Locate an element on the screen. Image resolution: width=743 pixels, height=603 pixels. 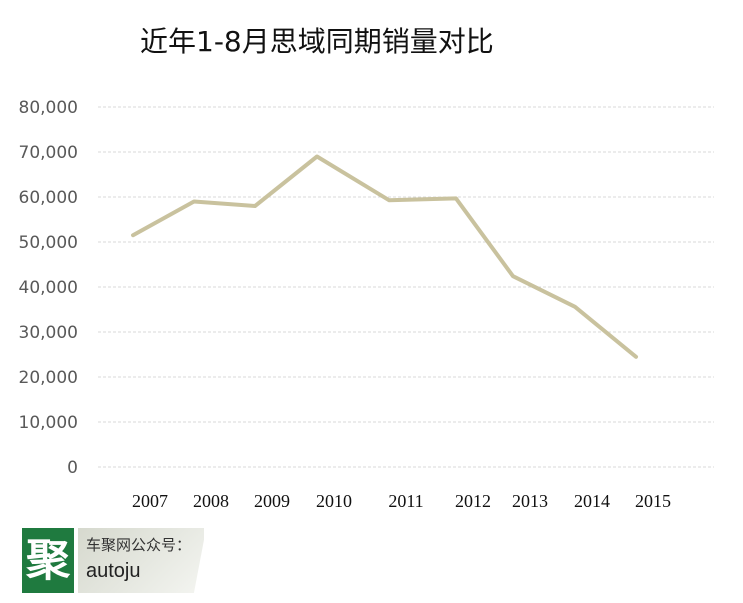
y-tick-label: 30,000 is located at coordinates (48, 333).